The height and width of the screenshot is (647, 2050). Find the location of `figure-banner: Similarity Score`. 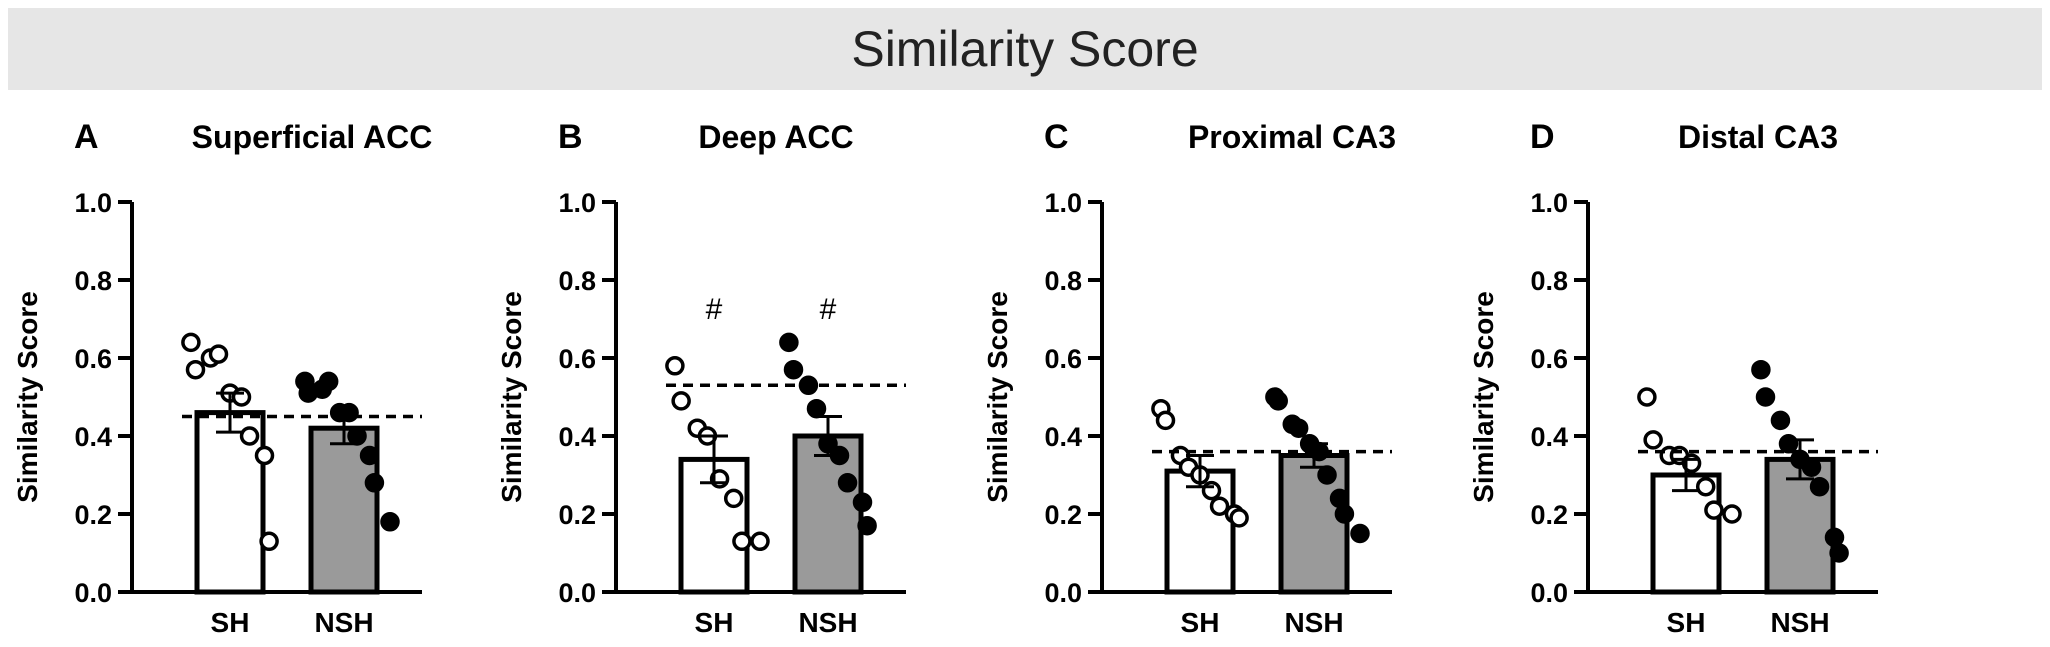

figure-banner: Similarity Score is located at coordinates (1025, 49).